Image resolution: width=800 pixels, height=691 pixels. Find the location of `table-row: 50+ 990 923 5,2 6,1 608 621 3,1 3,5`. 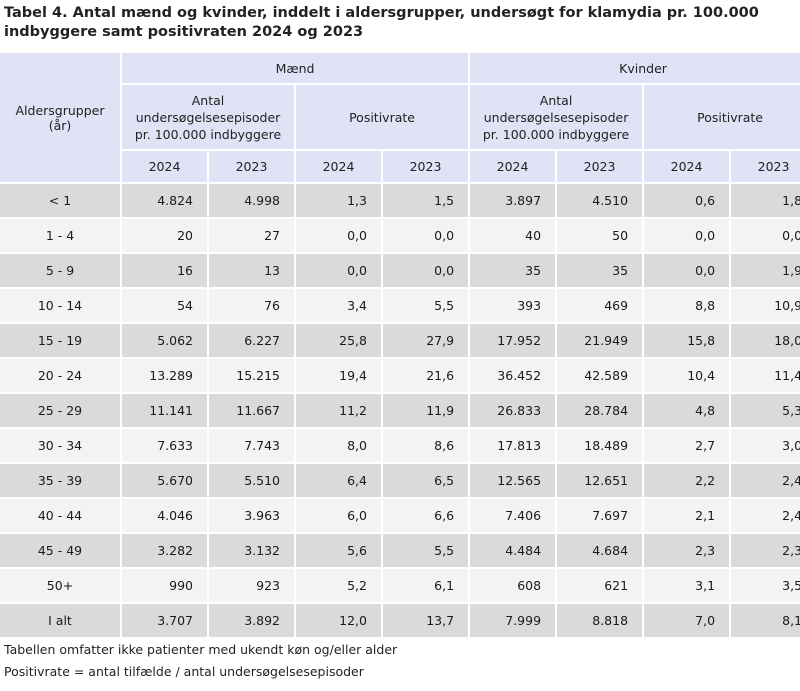

table-row: 50+ 990 923 5,2 6,1 608 621 3,1 3,5 is located at coordinates (400, 585).